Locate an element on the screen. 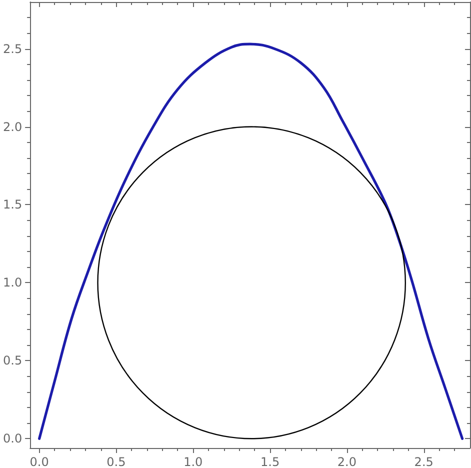 The width and height of the screenshot is (471, 468). y-tick-label: 0.5 is located at coordinates (12, 361).